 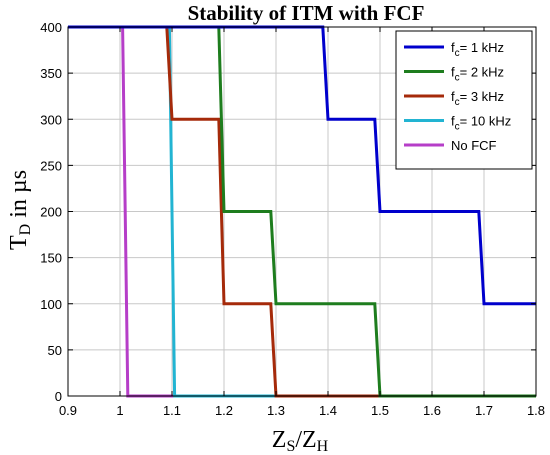 I want to click on x-tick-label: 1.2, so click(x=224, y=410).